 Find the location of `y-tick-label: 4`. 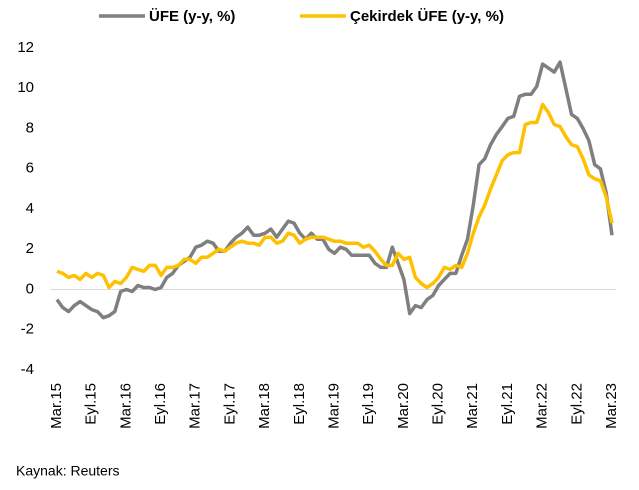

y-tick-label: 4 is located at coordinates (30, 208).